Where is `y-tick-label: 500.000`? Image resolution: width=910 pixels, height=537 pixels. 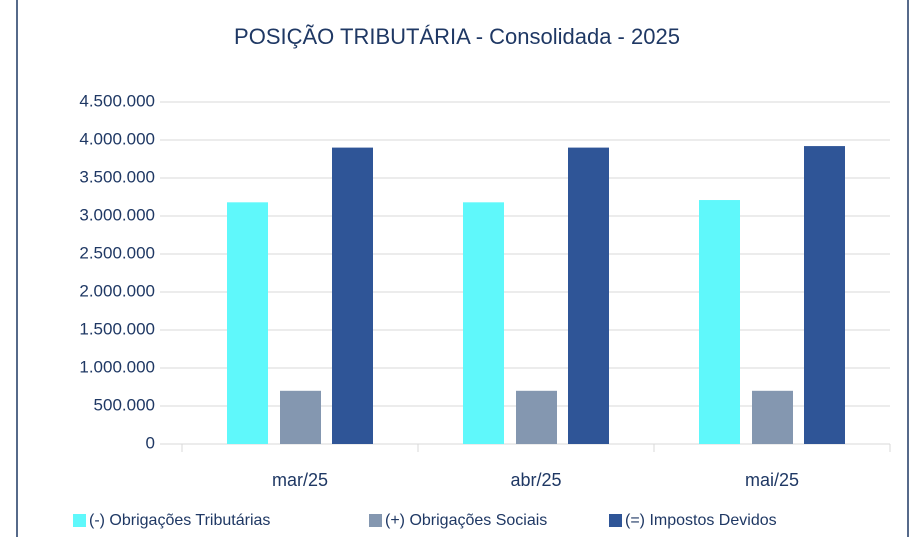 y-tick-label: 500.000 is located at coordinates (124, 404).